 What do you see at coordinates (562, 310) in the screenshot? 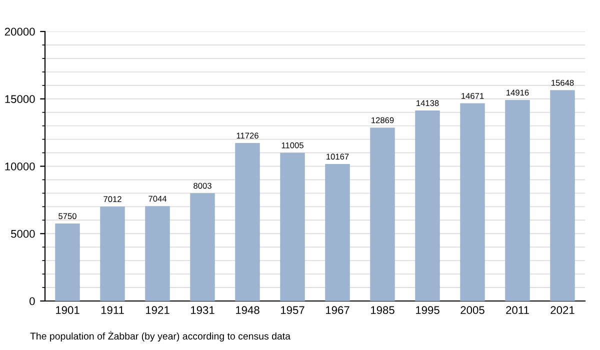
I see `x-tick-label: 2021` at bounding box center [562, 310].